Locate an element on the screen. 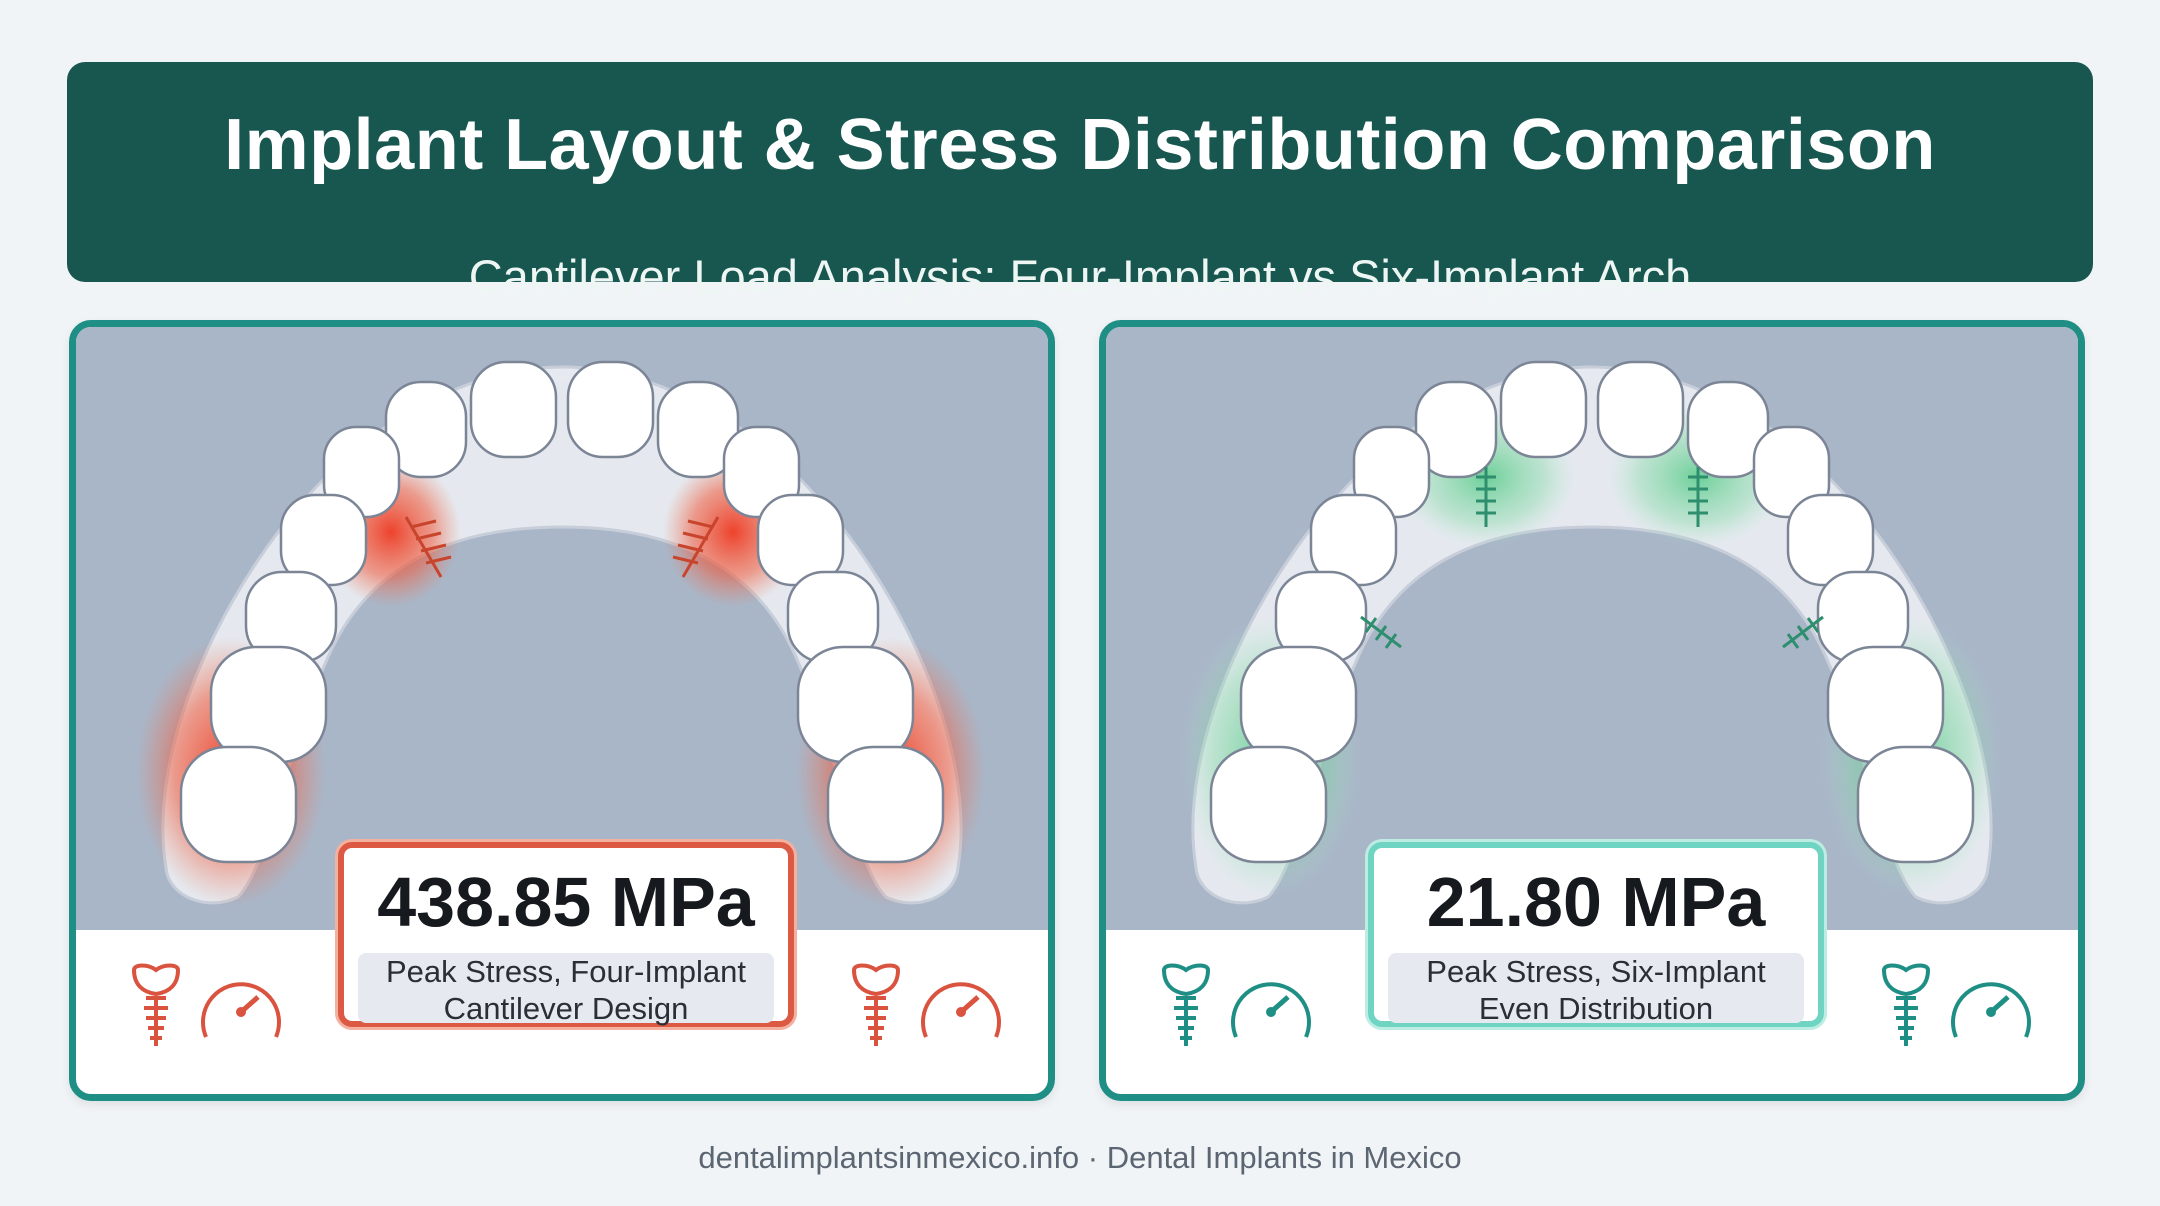  peak-stress-label-line1: Peak Stress, Four-Implant is located at coordinates (566, 971).